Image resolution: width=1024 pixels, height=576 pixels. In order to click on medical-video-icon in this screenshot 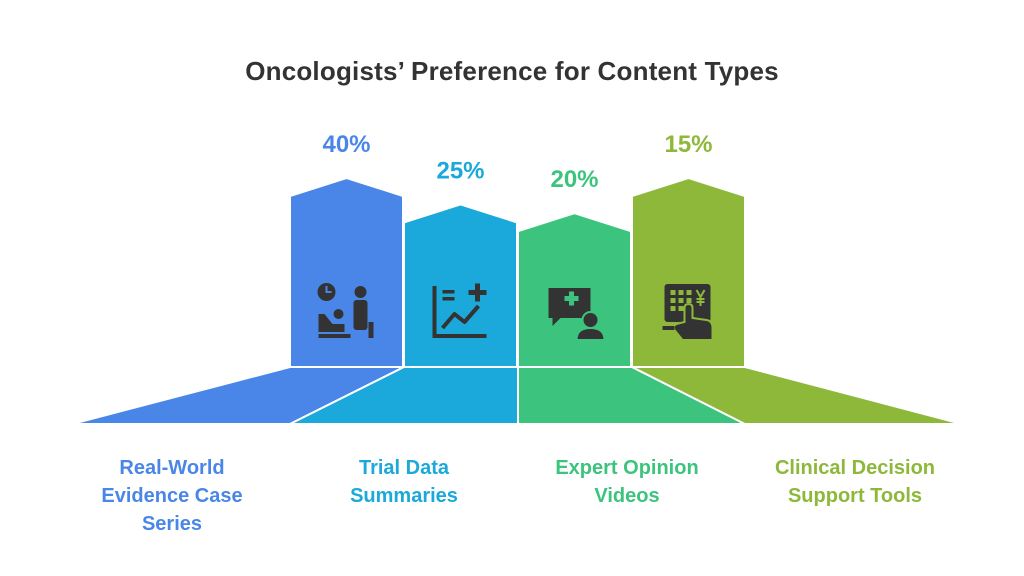, I will do `click(577, 314)`.